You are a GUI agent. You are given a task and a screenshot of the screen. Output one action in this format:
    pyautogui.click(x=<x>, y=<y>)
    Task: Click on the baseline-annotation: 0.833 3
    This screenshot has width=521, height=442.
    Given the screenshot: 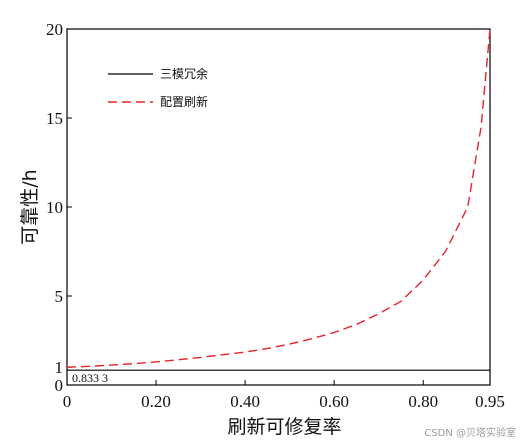 What is the action you would take?
    pyautogui.click(x=90, y=378)
    